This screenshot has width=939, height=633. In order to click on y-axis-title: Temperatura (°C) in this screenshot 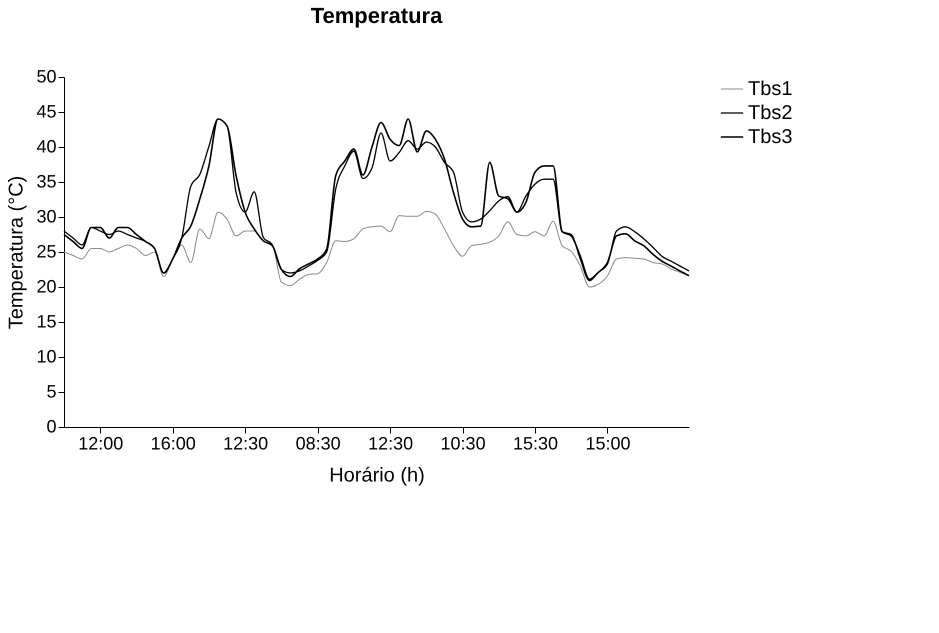, I will do `click(16, 253)`.